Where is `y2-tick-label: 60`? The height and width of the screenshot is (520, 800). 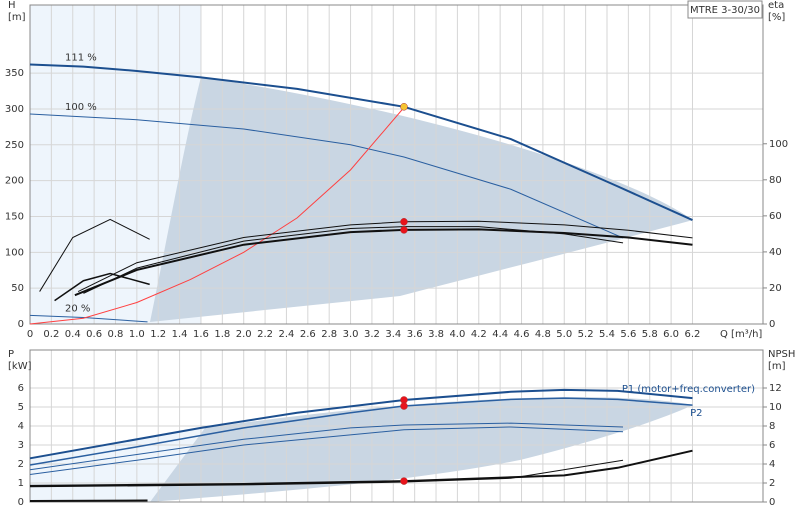 y2-tick-label: 60 is located at coordinates (775, 216).